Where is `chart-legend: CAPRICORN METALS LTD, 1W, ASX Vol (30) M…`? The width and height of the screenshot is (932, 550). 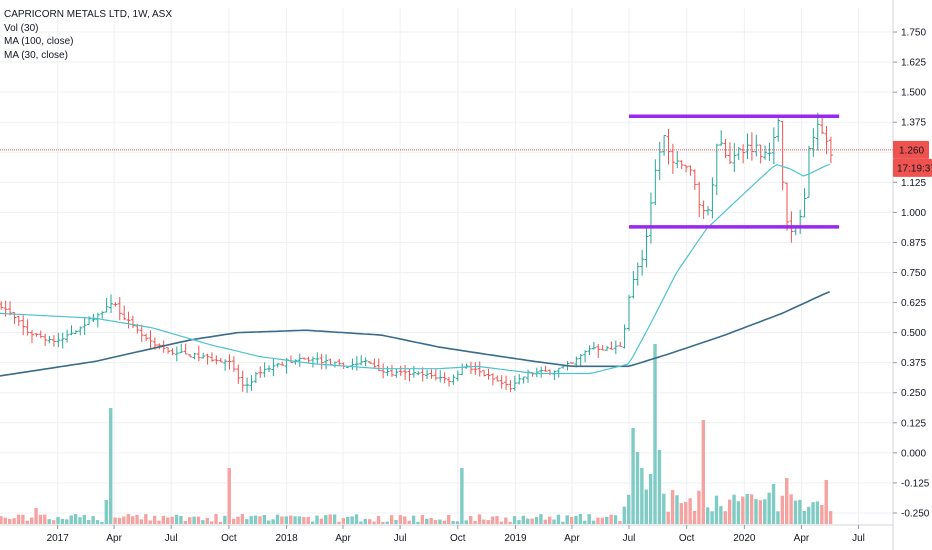
chart-legend: CAPRICORN METALS LTD, 1W, ASX Vol (30) M… is located at coordinates (88, 35).